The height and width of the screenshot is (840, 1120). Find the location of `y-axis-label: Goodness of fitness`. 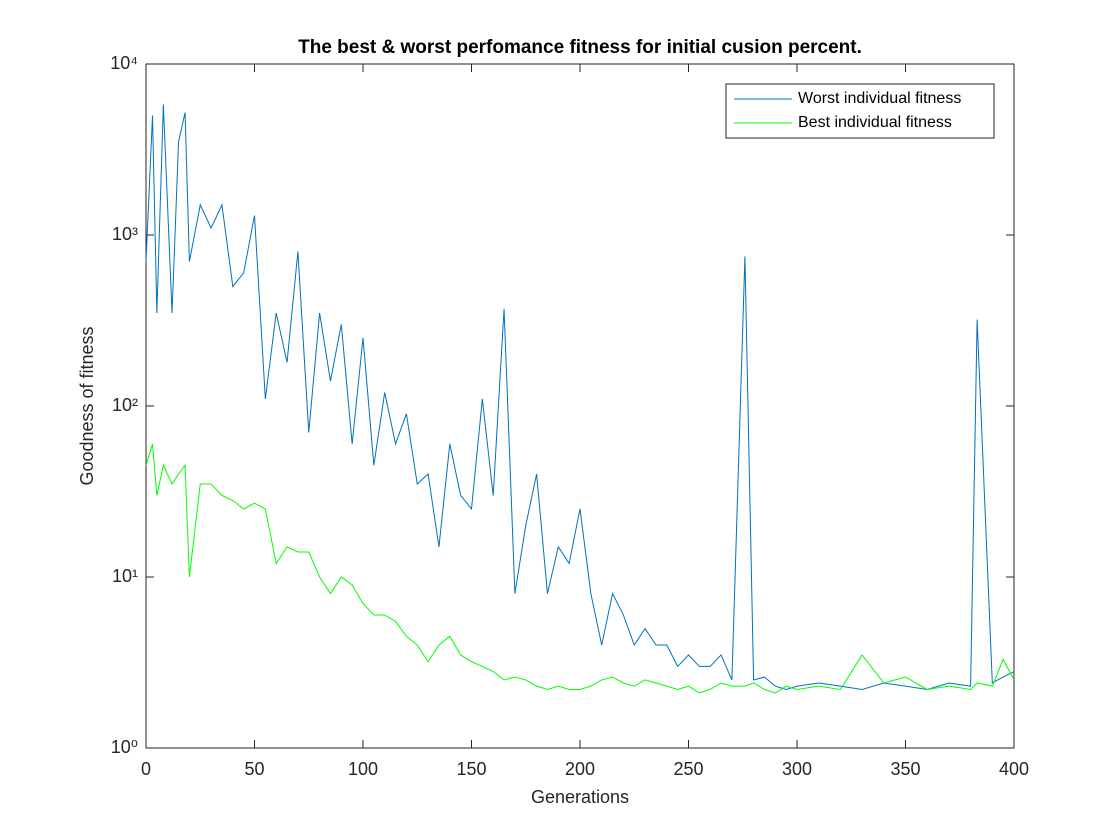

y-axis-label: Goodness of fitness is located at coordinates (87, 405).